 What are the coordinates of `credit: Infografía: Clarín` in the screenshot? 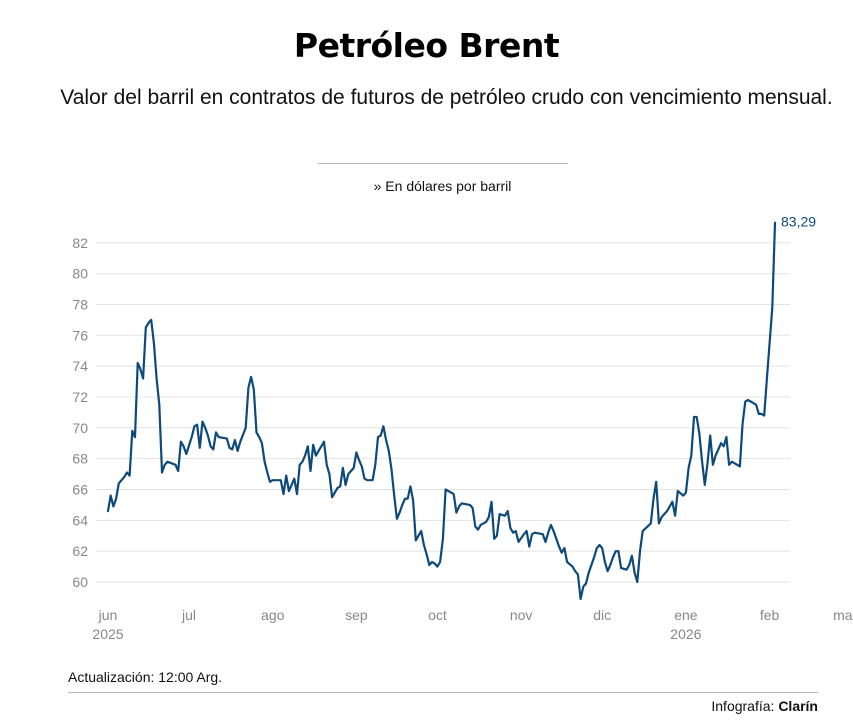 It's located at (764, 706).